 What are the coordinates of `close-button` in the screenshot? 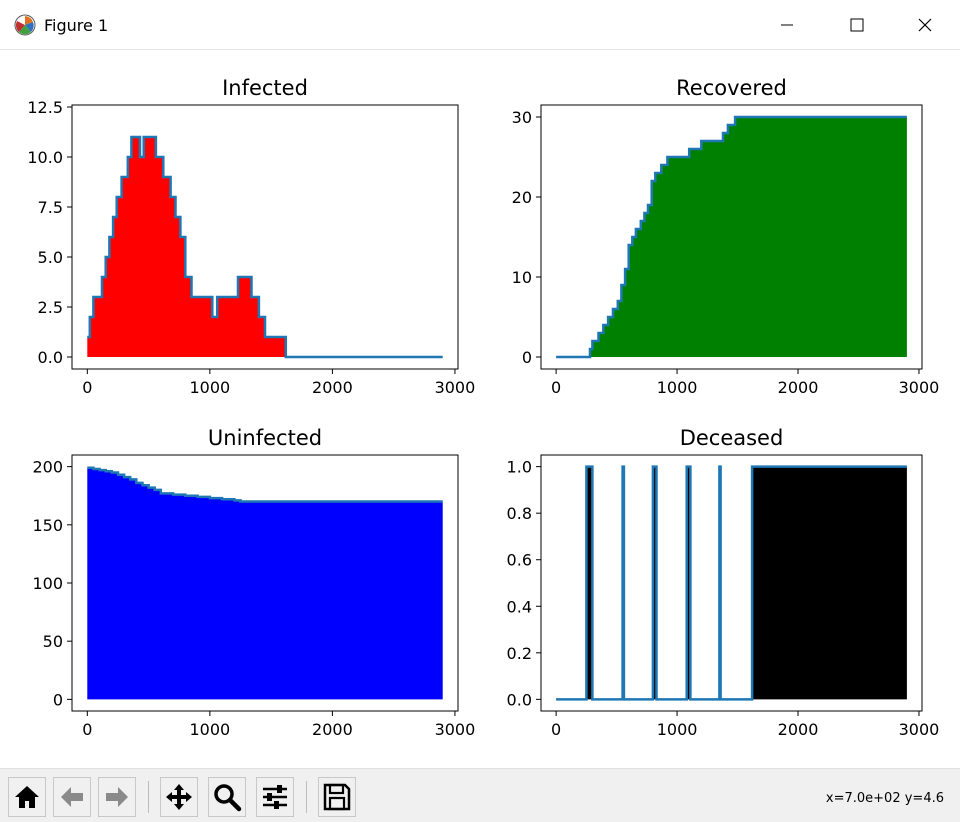 It's located at (925, 25).